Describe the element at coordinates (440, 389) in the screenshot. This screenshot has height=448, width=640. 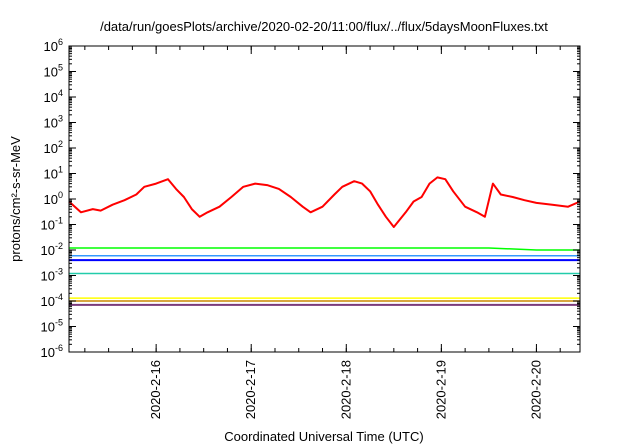
I see `x-tick-label: 2020-2-19` at that location.